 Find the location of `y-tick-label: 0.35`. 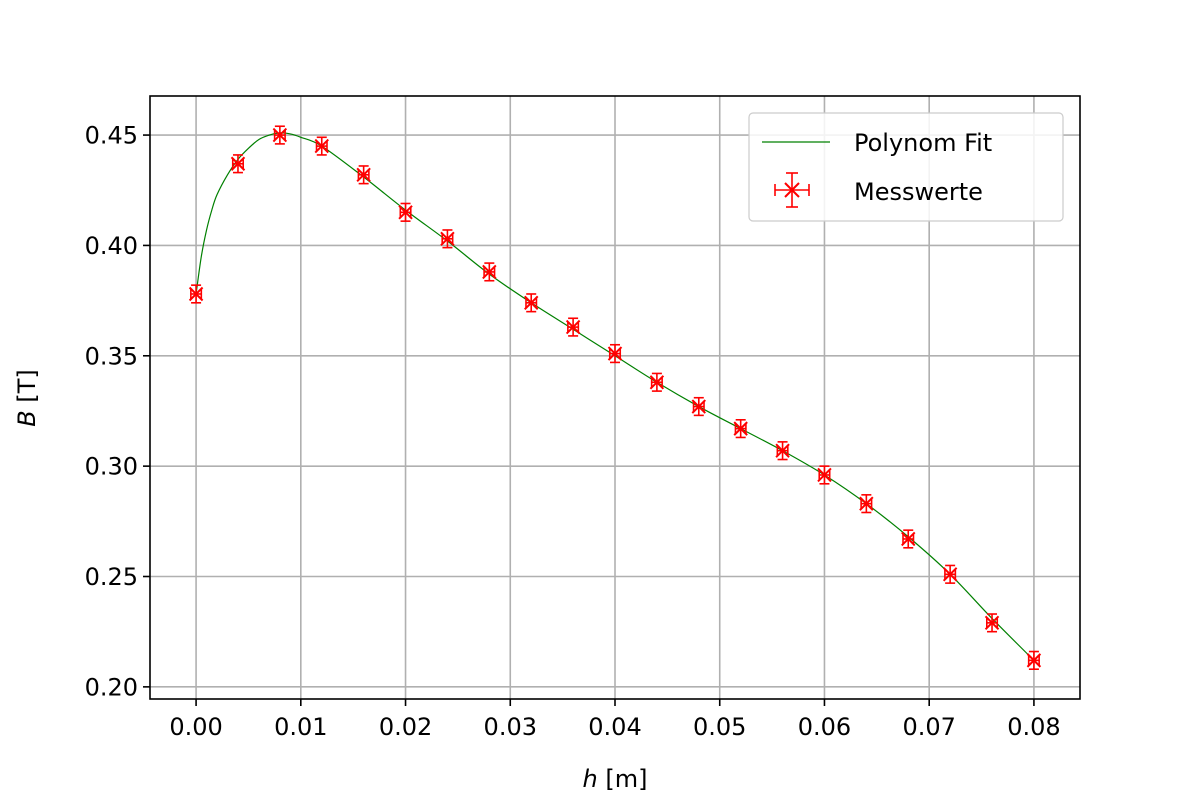

y-tick-label: 0.35 is located at coordinates (111, 356).